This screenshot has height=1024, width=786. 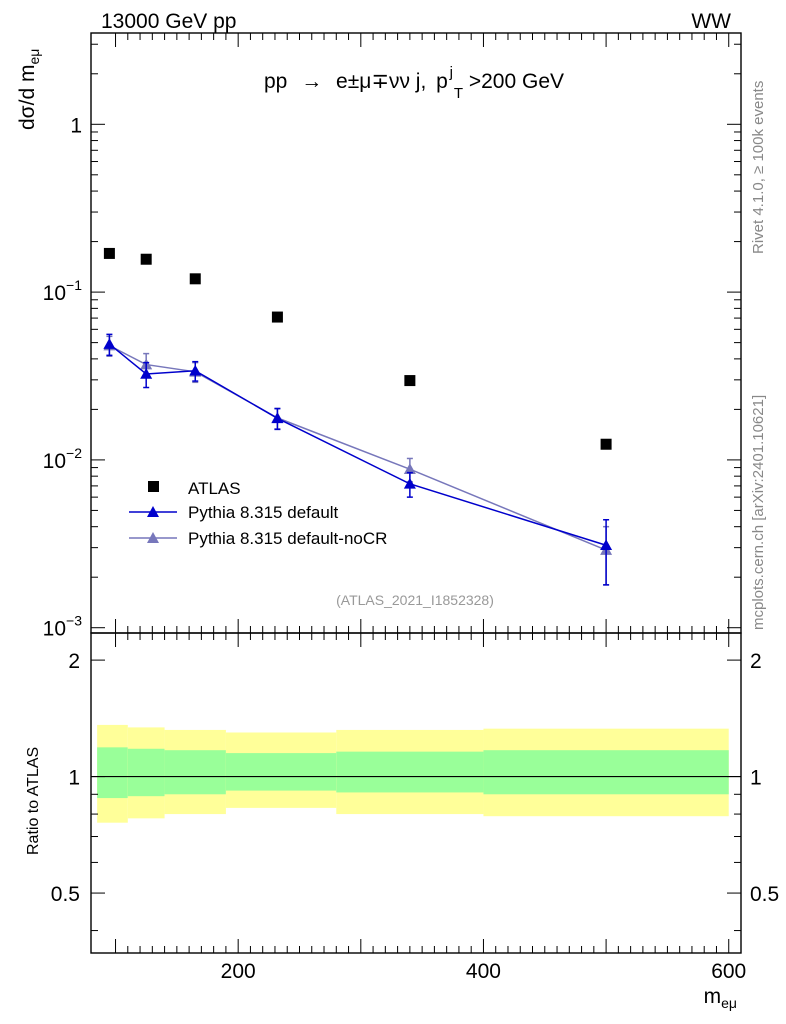 What do you see at coordinates (414, 81) in the screenshot?
I see `plot-title: pp → e±μ∓νν j, p j T >200 GeV` at bounding box center [414, 81].